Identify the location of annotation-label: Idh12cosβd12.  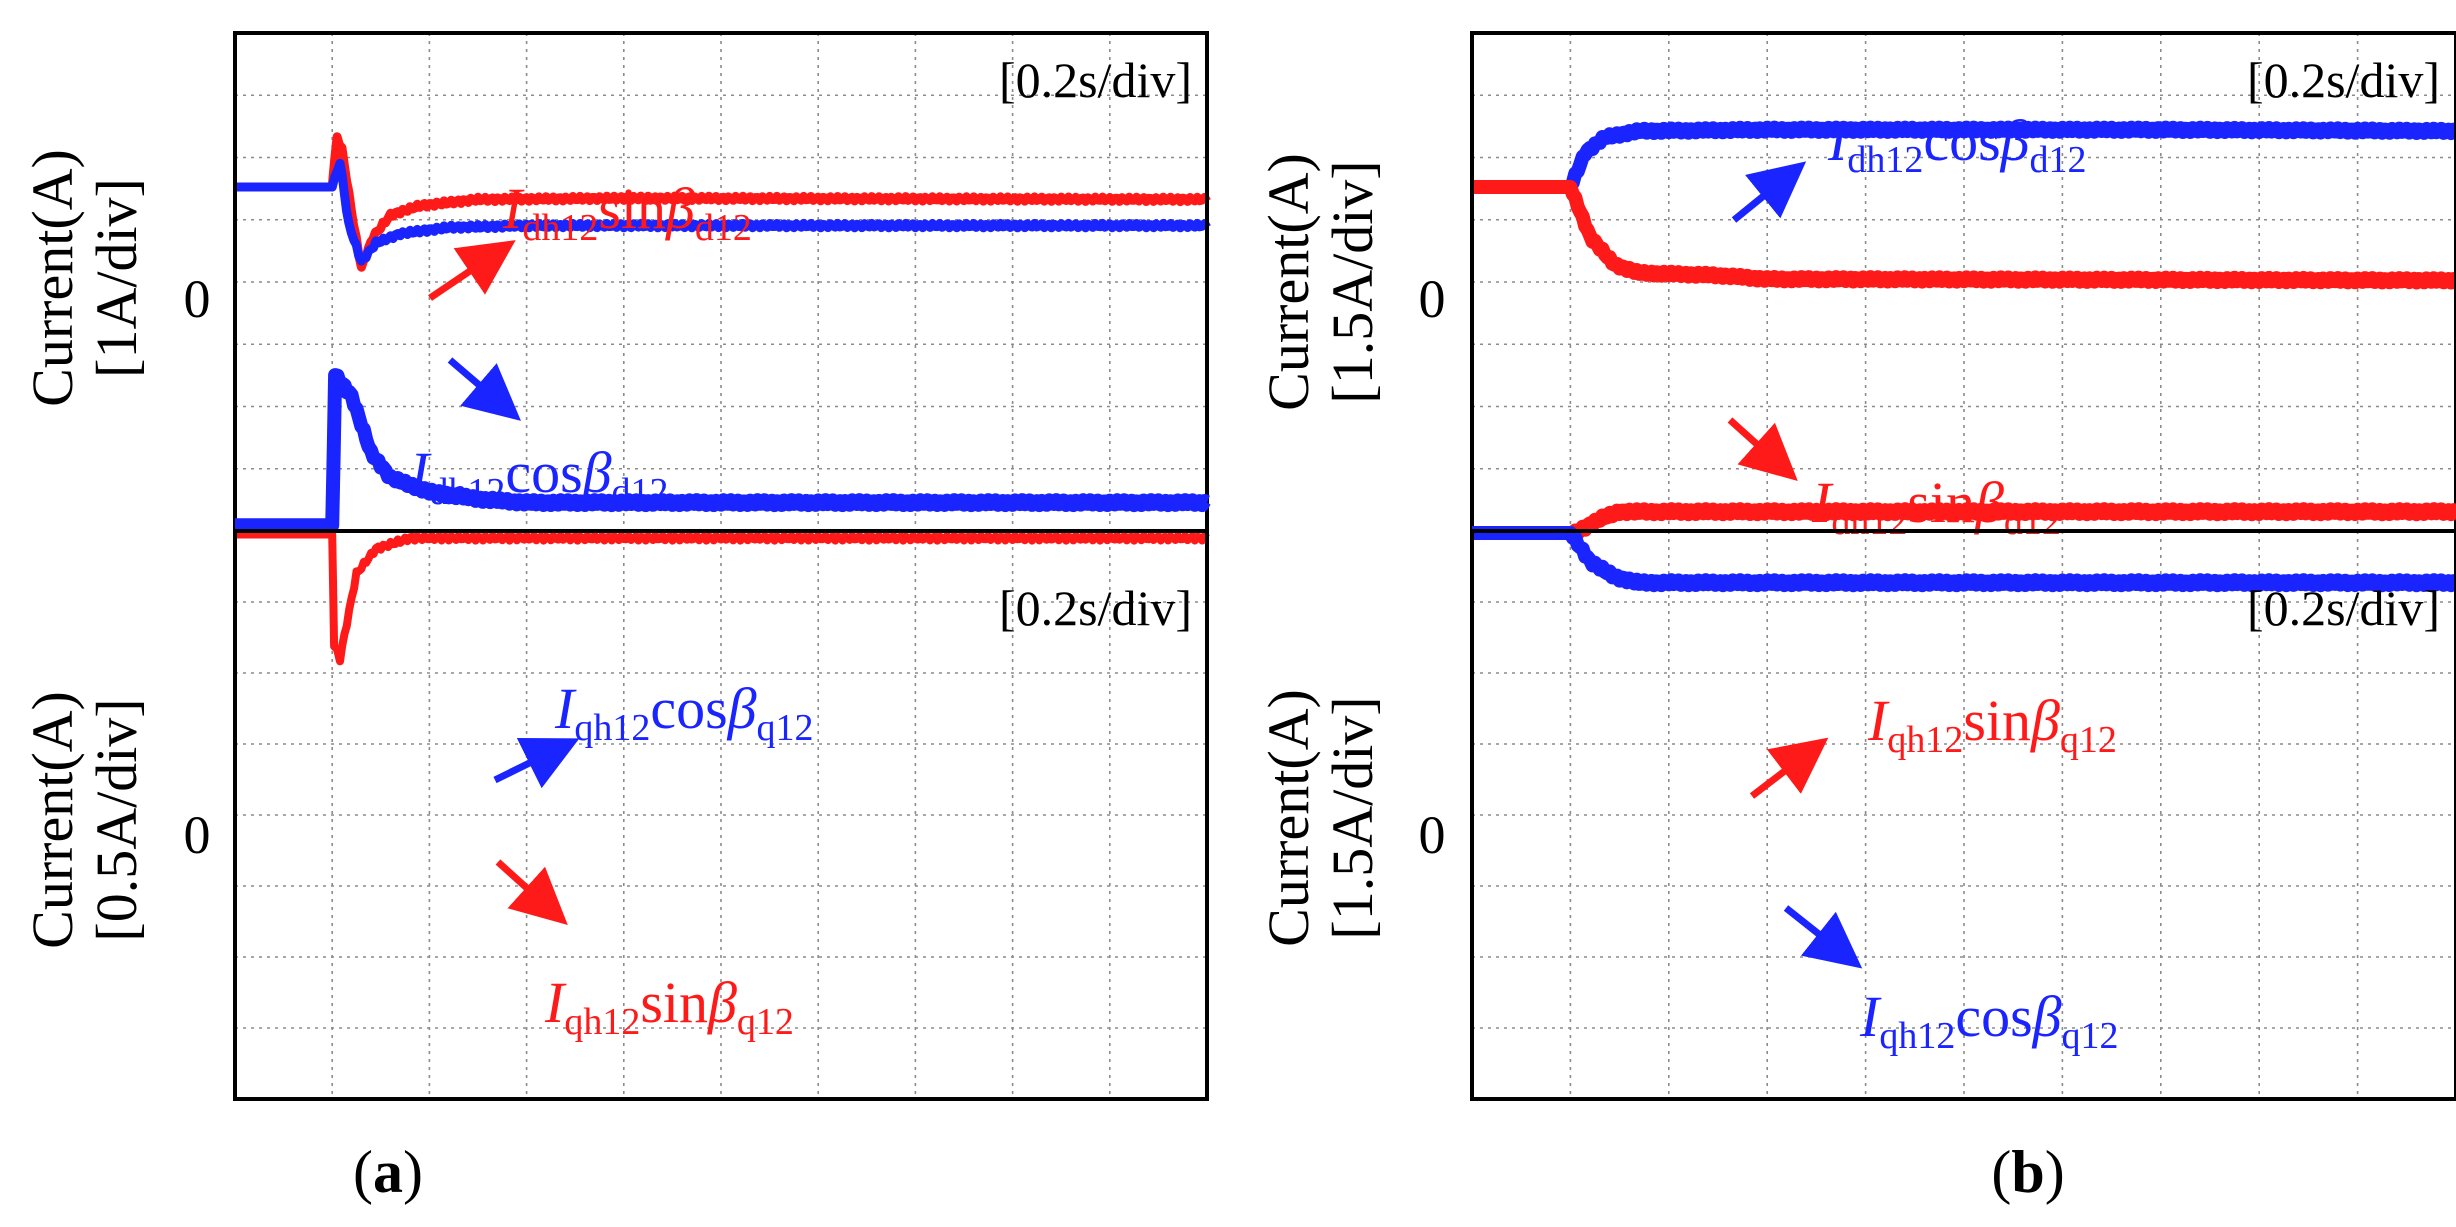
(1957, 144).